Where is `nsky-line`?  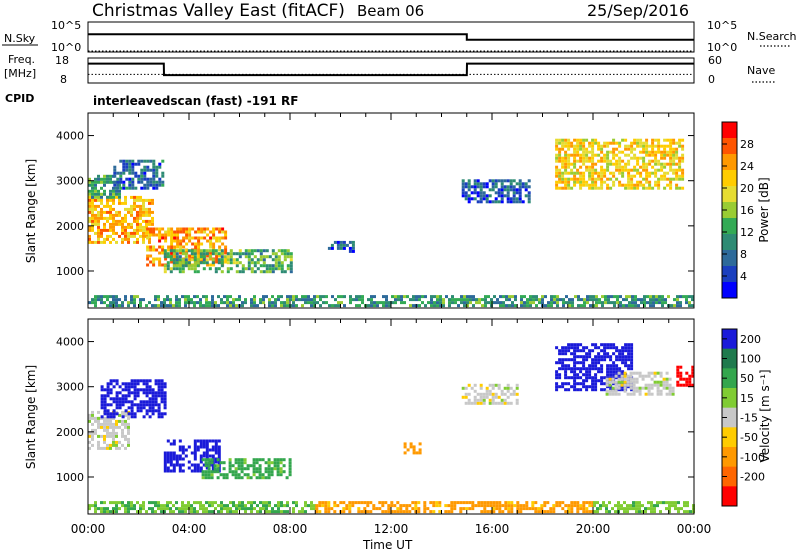
nsky-line is located at coordinates (391, 37).